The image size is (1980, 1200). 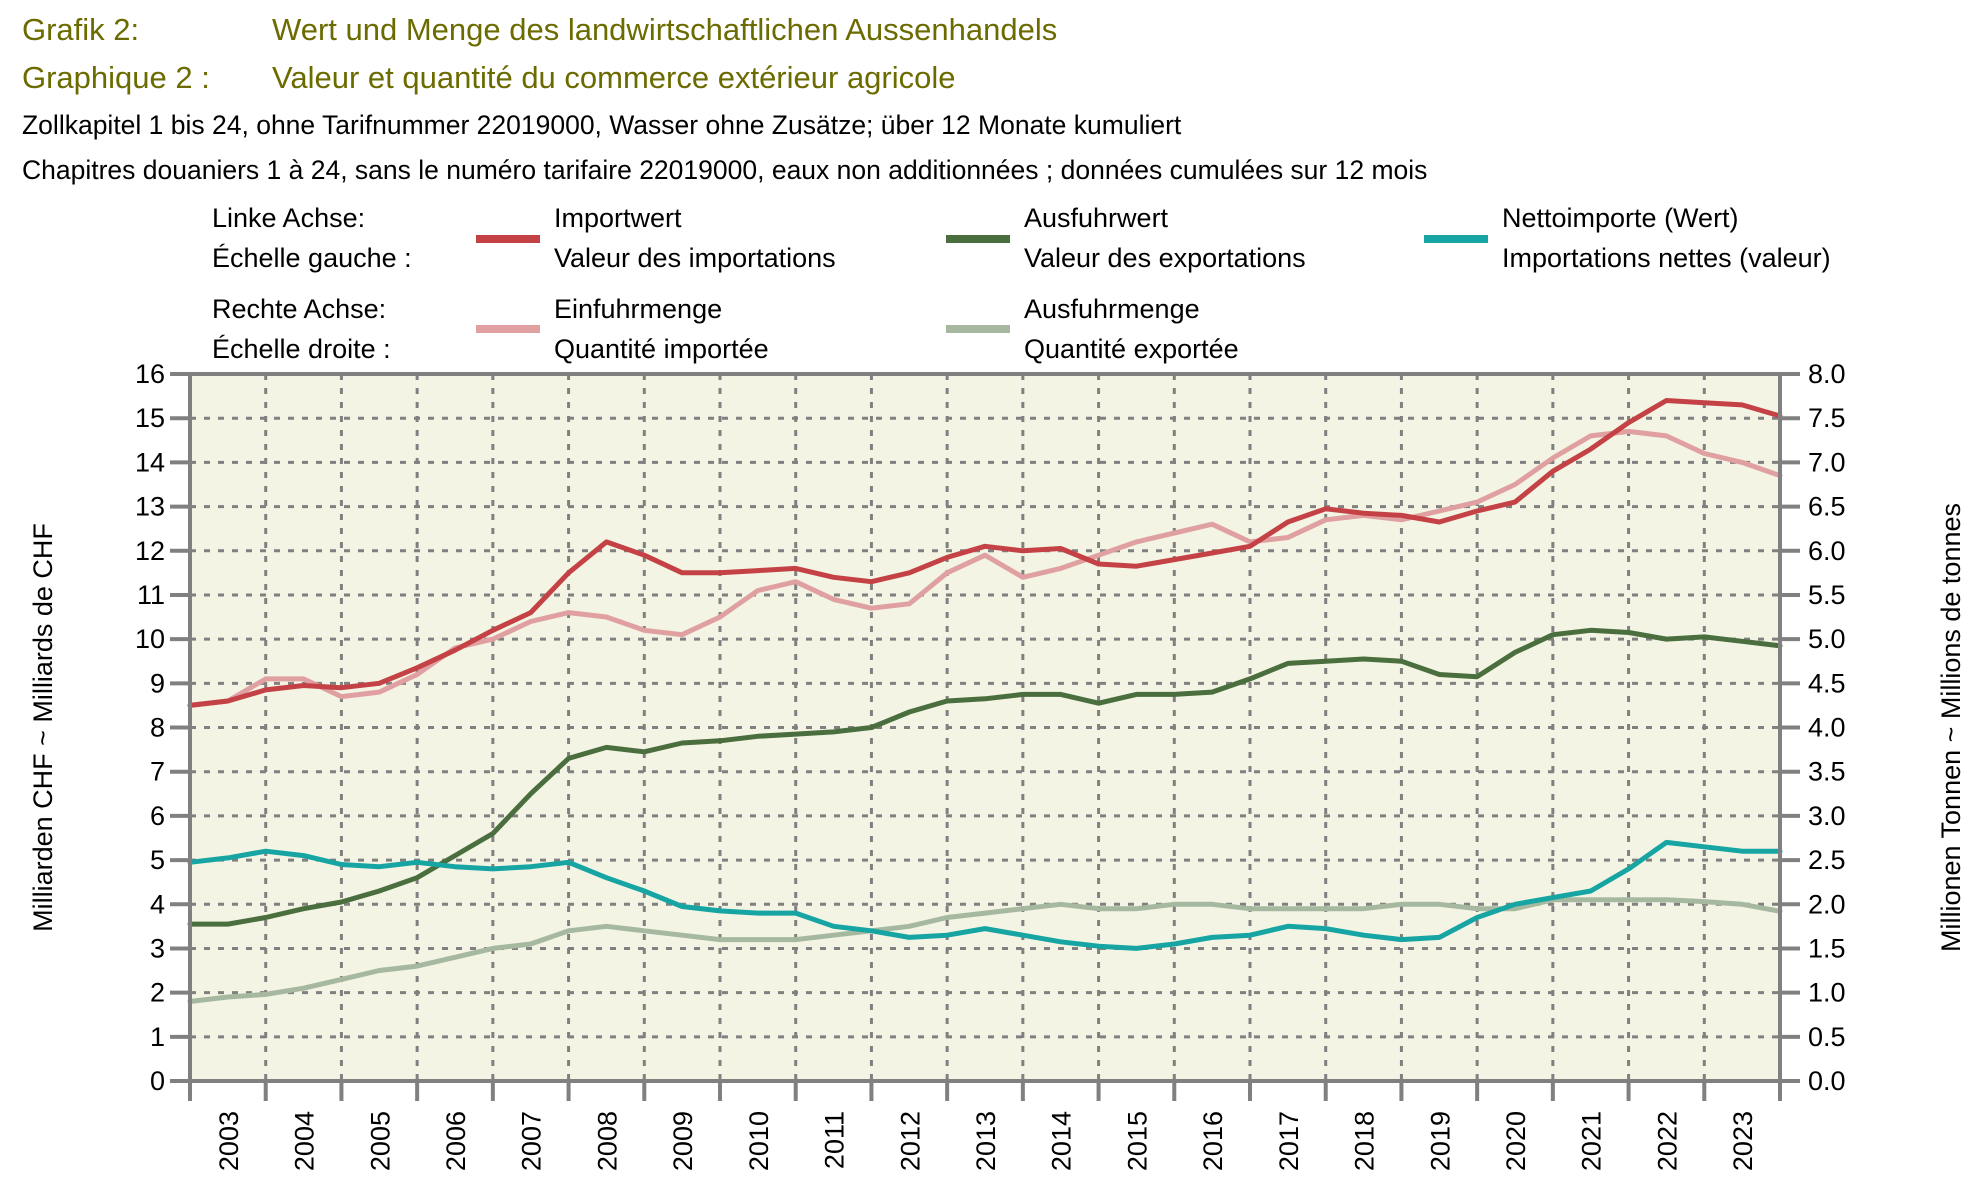 What do you see at coordinates (1827, 772) in the screenshot?
I see `y-tick-label-right: 3.5` at bounding box center [1827, 772].